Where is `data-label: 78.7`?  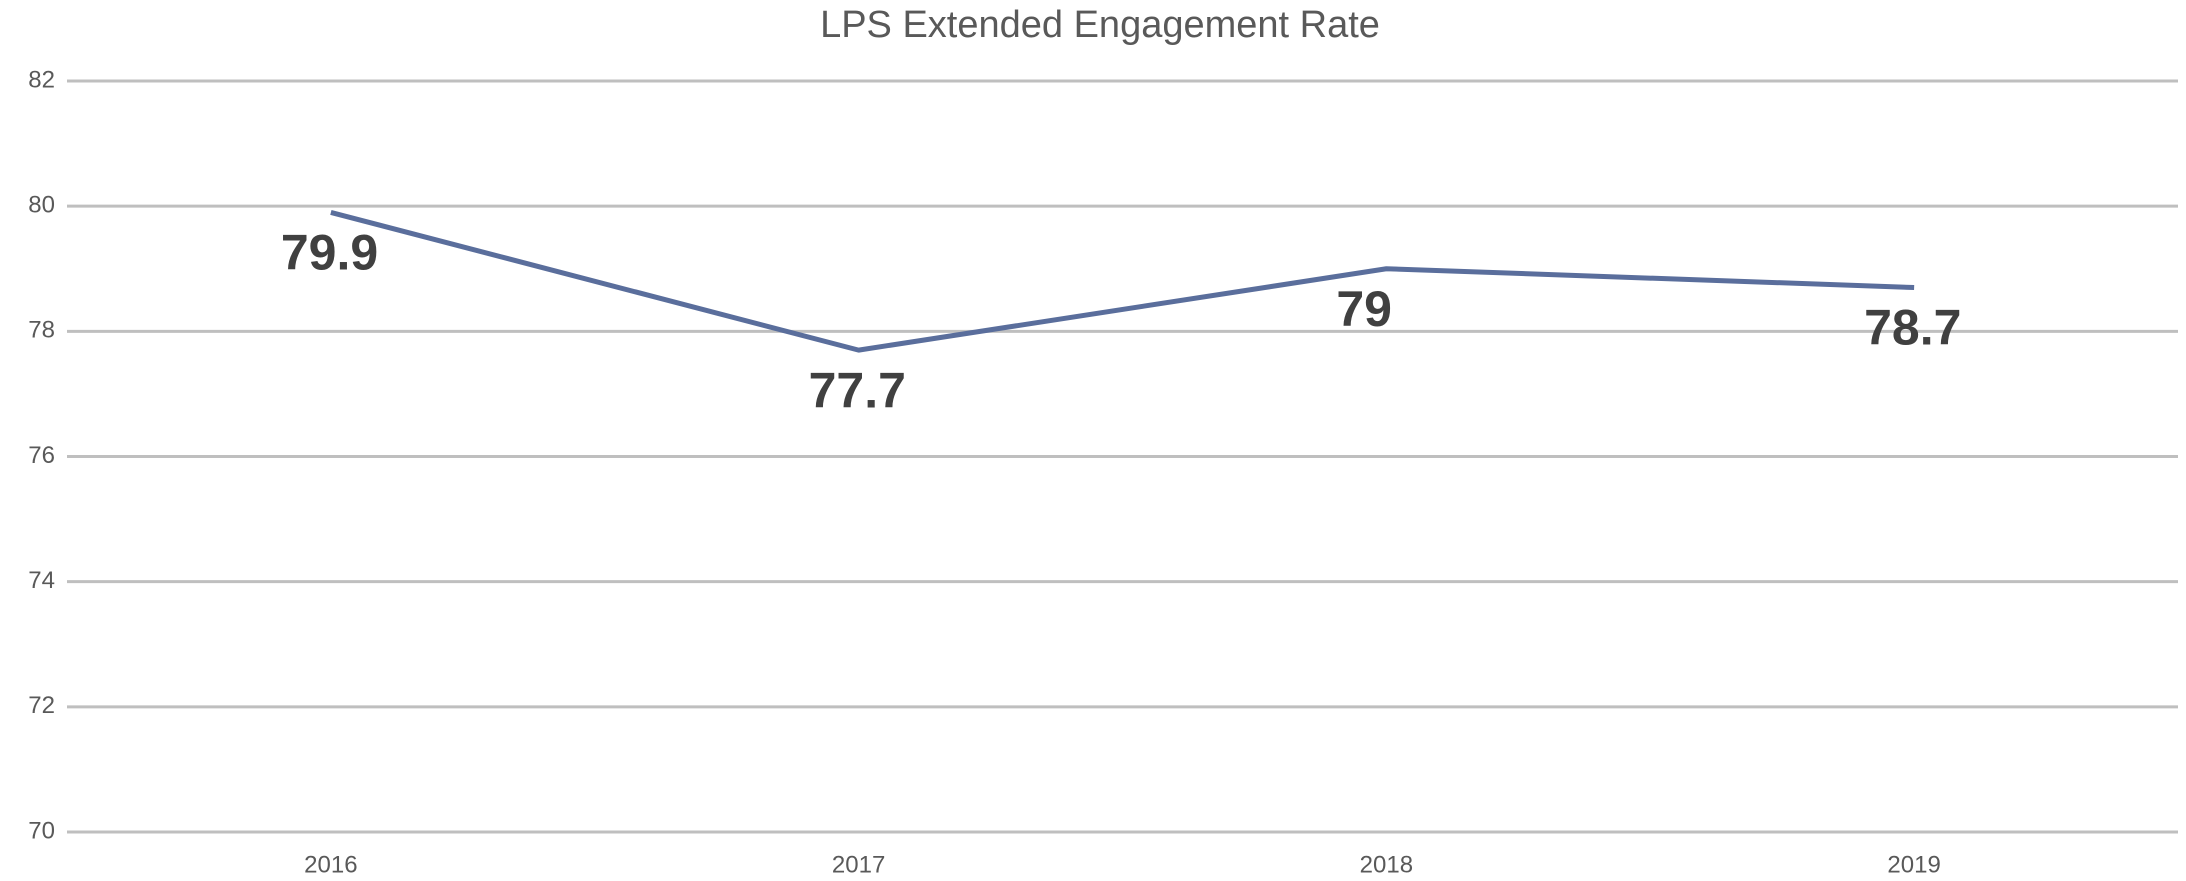
data-label: 78.7 is located at coordinates (1912, 328).